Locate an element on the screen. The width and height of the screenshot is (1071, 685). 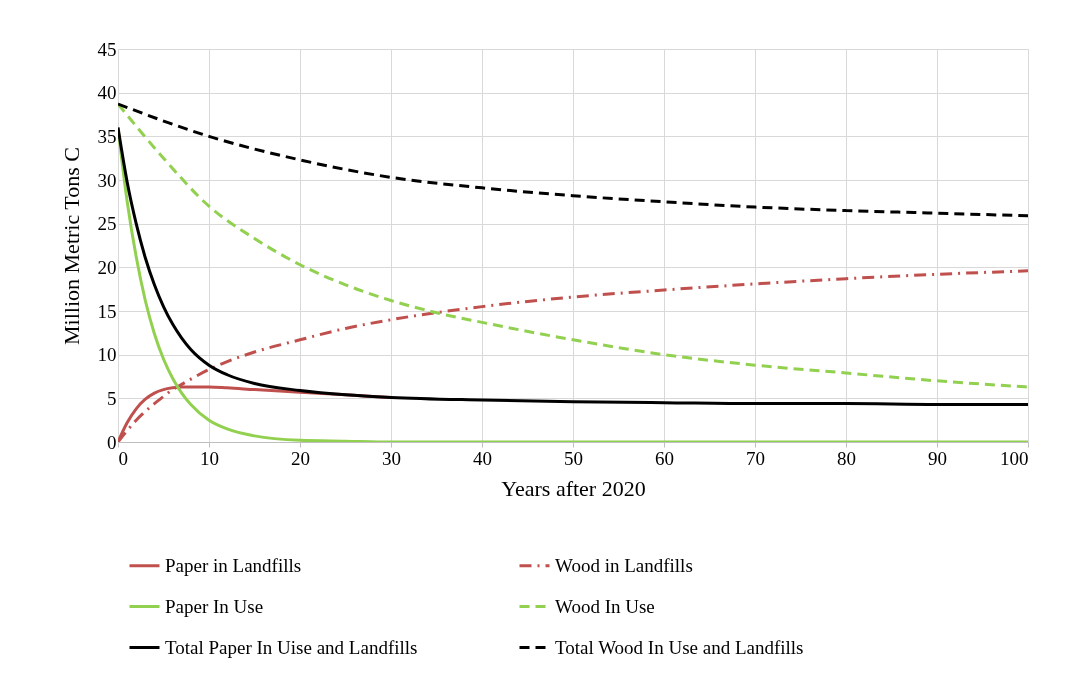
x-tick-label: 90 is located at coordinates (937, 458).